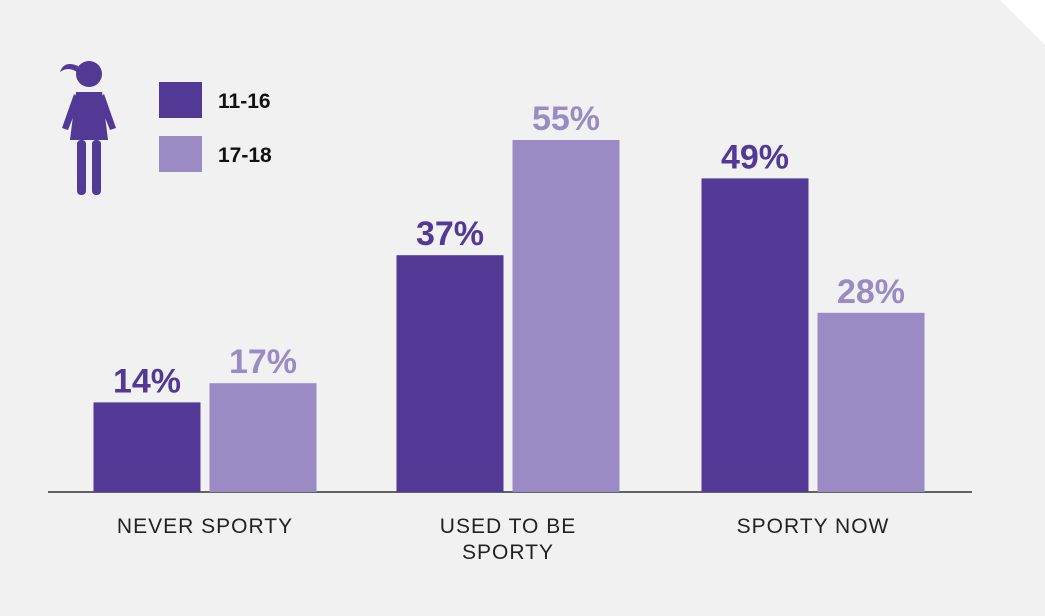  I want to click on girl-icon, so click(88, 128).